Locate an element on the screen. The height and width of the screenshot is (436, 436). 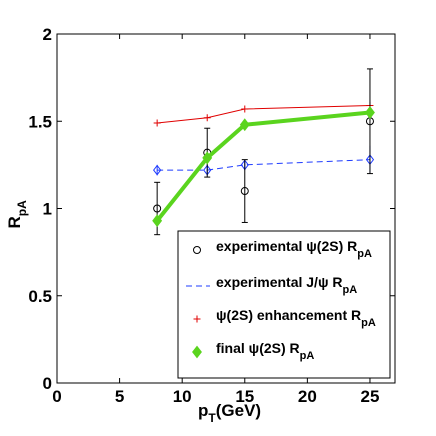
x-tick-label: 25 is located at coordinates (370, 396).